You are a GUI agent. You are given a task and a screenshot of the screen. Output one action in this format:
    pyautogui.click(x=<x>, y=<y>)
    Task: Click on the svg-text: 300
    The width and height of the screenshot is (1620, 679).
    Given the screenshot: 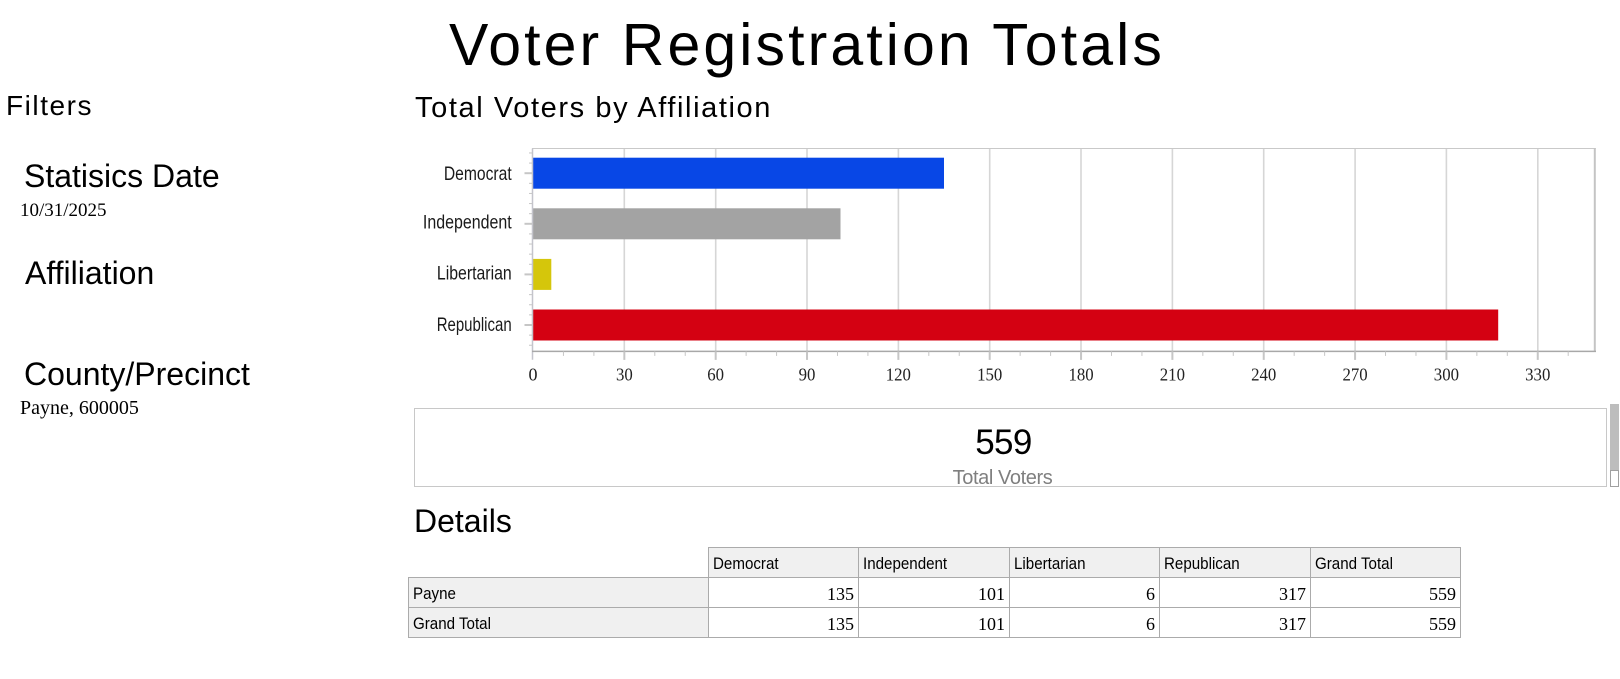 What is the action you would take?
    pyautogui.click(x=1446, y=375)
    